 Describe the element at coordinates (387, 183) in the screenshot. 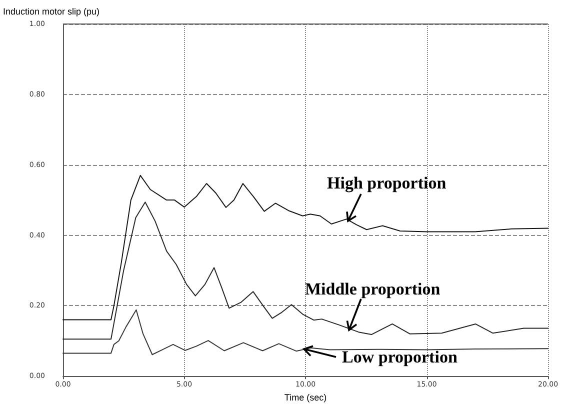

I see `annotation: High proportion` at that location.